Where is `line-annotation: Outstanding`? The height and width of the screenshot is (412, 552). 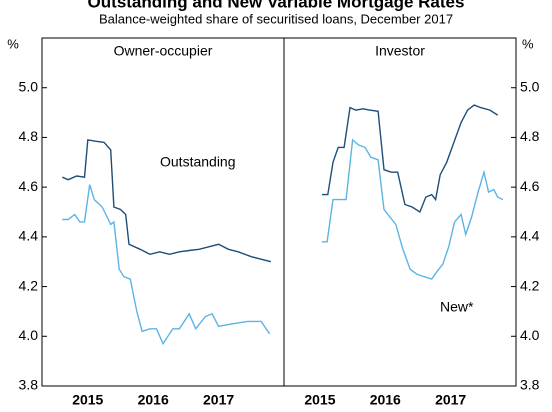
line-annotation: Outstanding is located at coordinates (198, 162).